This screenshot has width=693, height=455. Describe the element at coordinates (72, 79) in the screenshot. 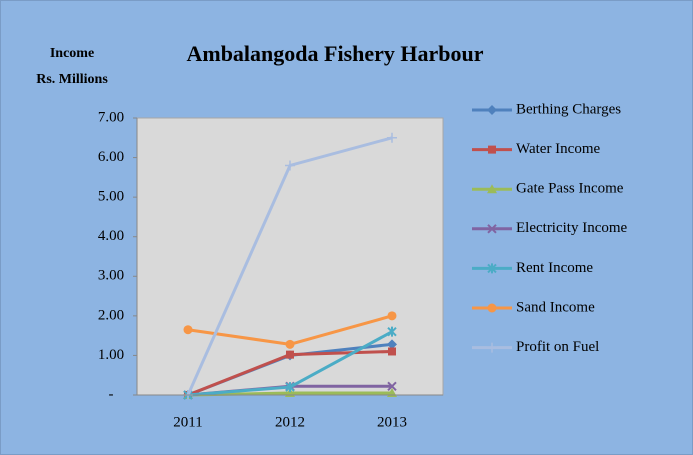

I see `y-axis-label: Rs. Millions` at that location.